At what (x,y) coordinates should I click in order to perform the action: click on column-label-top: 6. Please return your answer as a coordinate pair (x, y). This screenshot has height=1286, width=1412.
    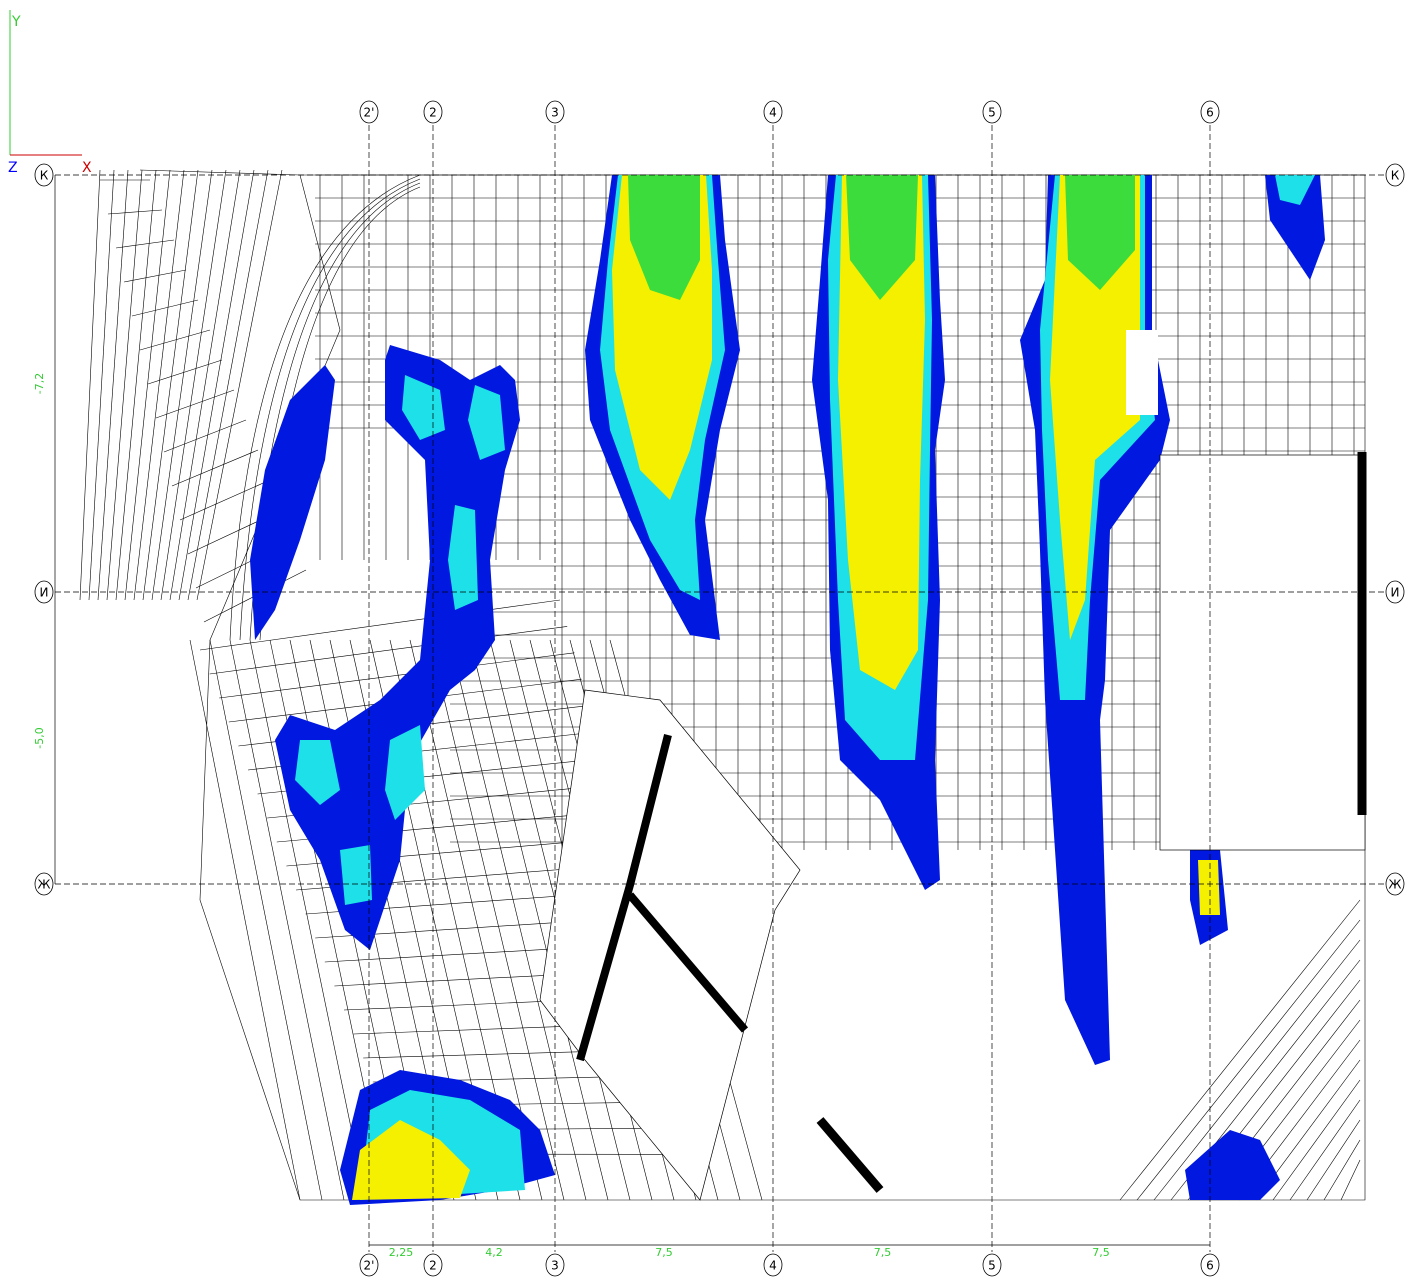
    Looking at the image, I should click on (1210, 113).